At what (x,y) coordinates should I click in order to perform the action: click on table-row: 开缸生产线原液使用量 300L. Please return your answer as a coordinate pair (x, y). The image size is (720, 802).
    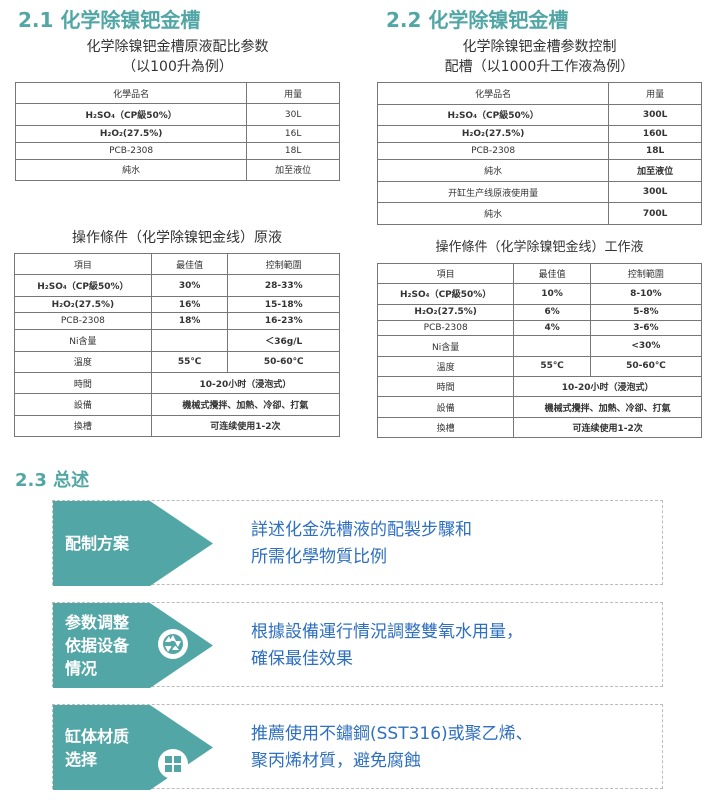
    Looking at the image, I should click on (539, 192).